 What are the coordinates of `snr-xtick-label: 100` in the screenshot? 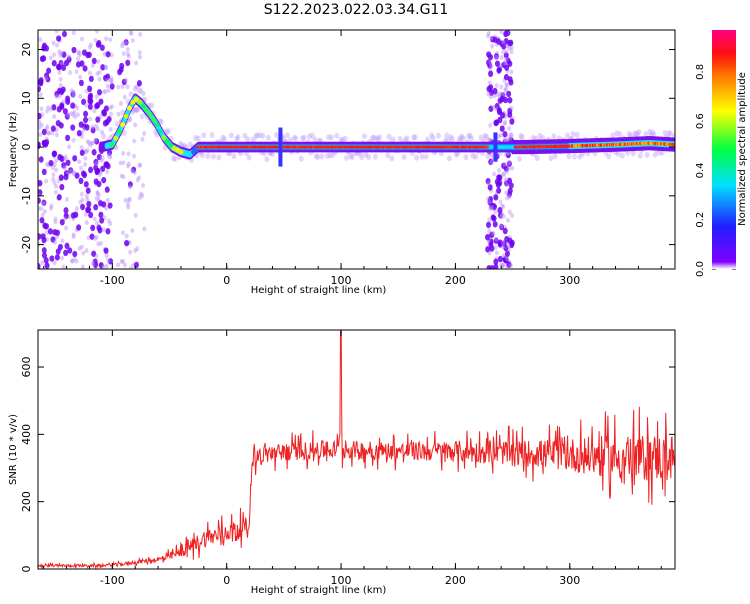 It's located at (341, 580).